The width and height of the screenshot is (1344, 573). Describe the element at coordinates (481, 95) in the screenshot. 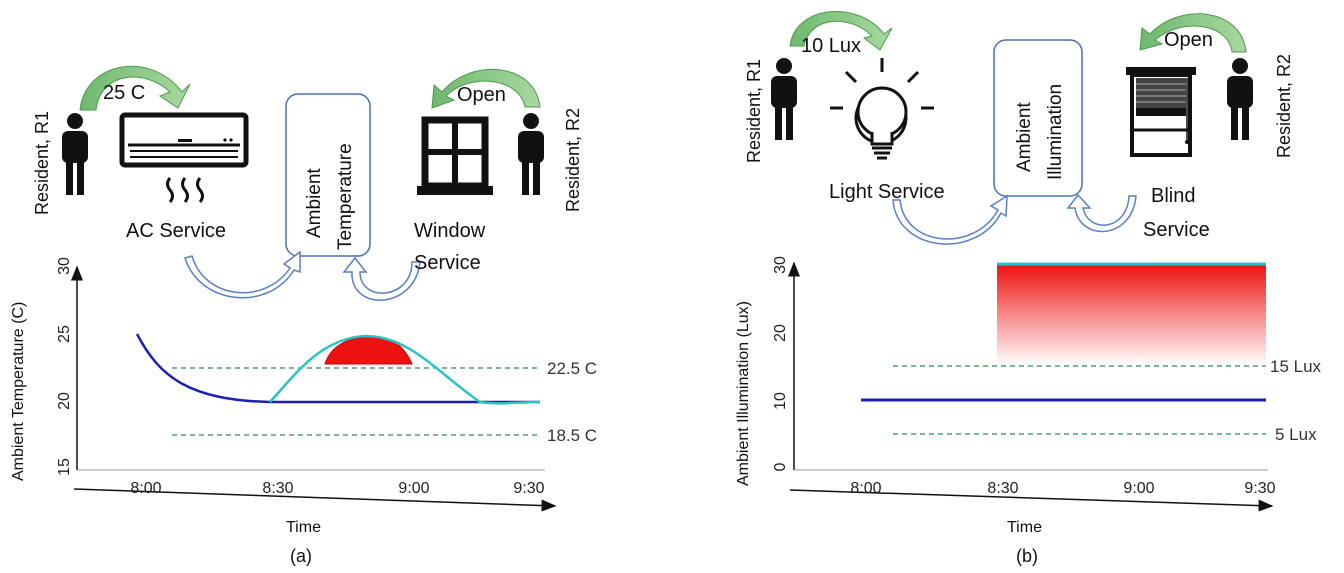

I see `window-open-label: Open` at that location.